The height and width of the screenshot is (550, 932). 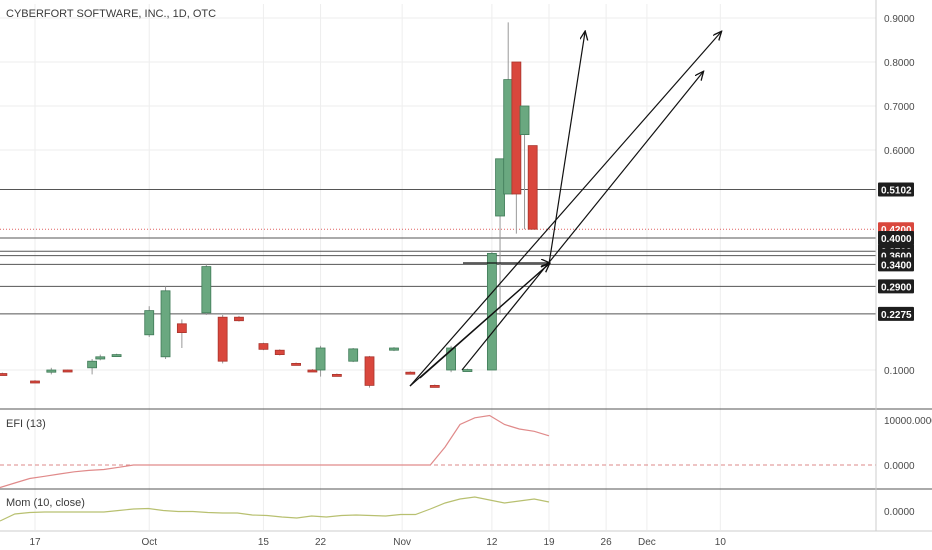 I want to click on x-tick-label: 22, so click(x=321, y=542).